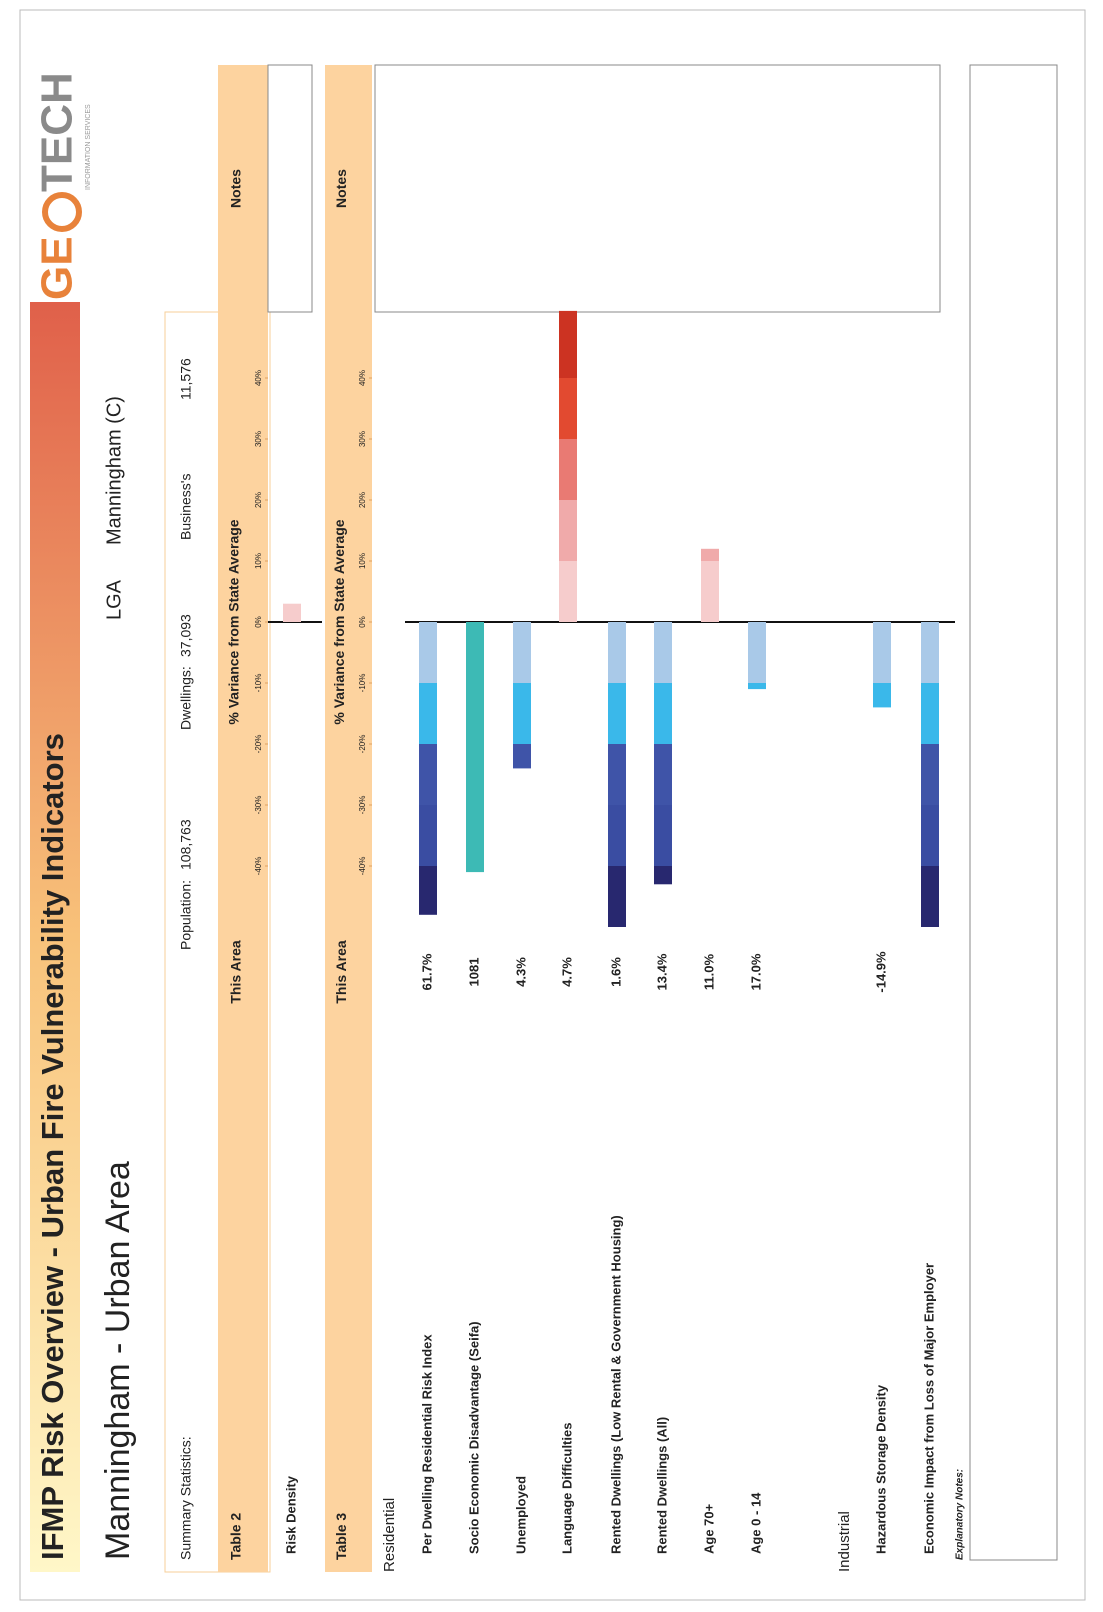 The height and width of the screenshot is (1612, 1103). Describe the element at coordinates (62, 212) in the screenshot. I see `logo-icon` at that location.